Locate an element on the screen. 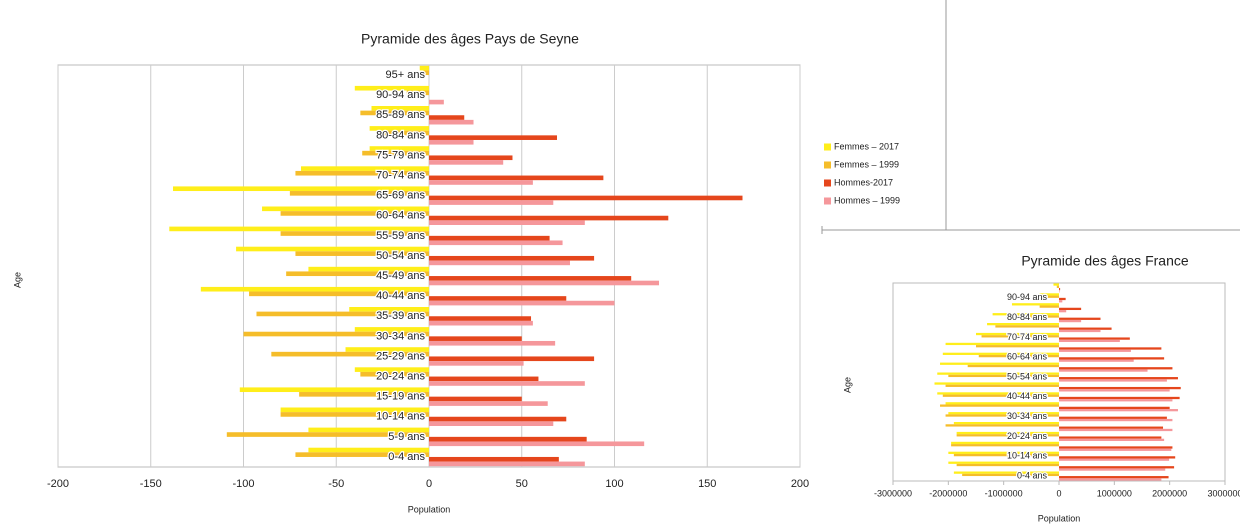  chart-title: Pyramide des âges Pays de Seyne is located at coordinates (470, 39).